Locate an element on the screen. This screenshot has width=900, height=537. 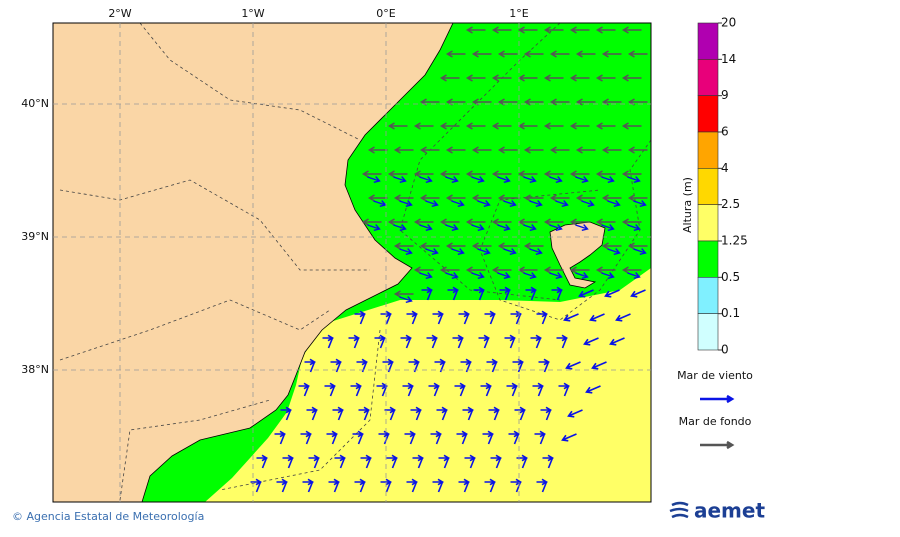
colorbar-label: 9 is located at coordinates (725, 95).